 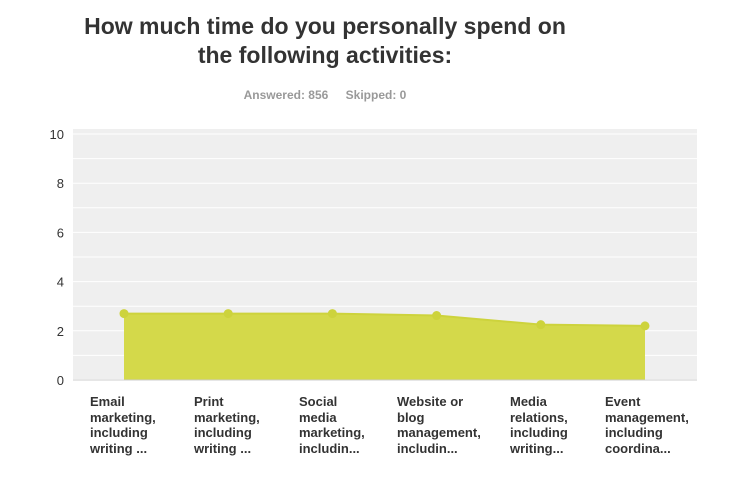 What do you see at coordinates (384, 346) in the screenshot?
I see `series-area` at bounding box center [384, 346].